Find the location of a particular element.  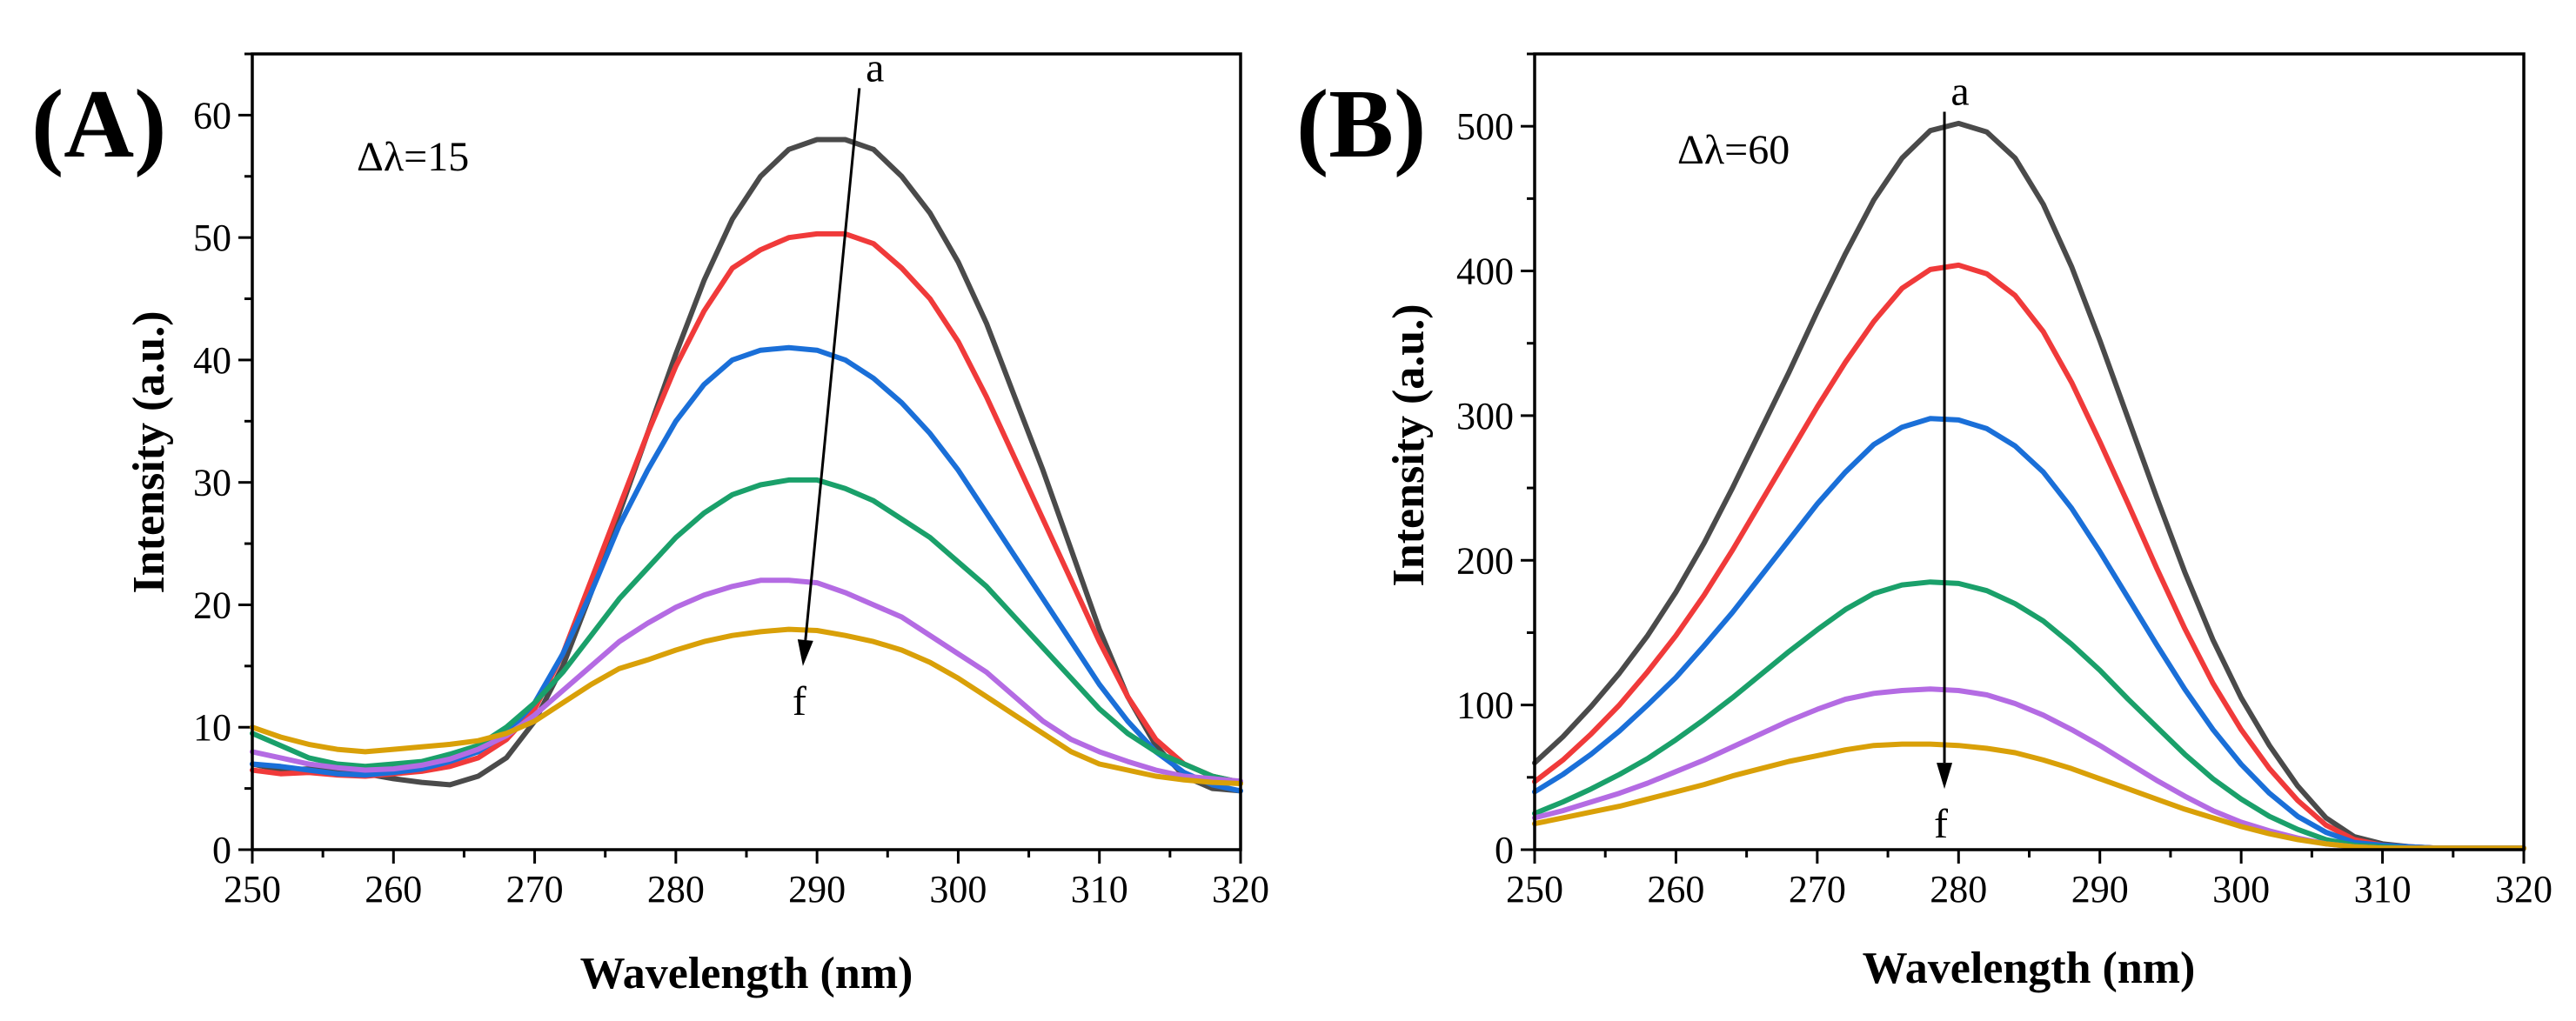

chart-a-y-tick-label: 40 is located at coordinates (212, 360).